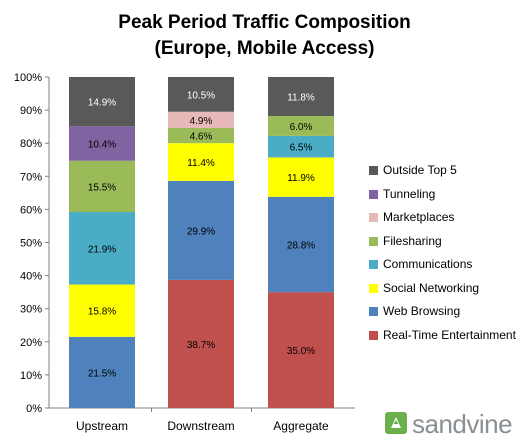 The image size is (529, 441). What do you see at coordinates (420, 170) in the screenshot?
I see `legend-label: Outside Top 5` at bounding box center [420, 170].